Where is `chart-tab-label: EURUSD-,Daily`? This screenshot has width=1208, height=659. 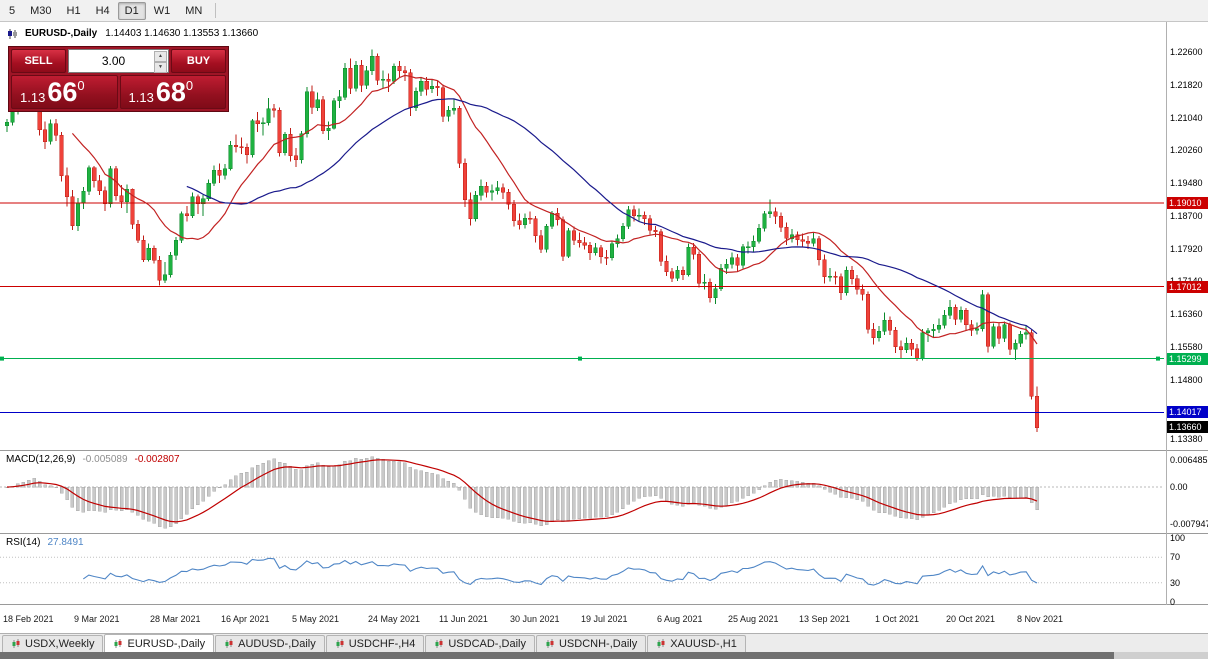 chart-tab-label: EURUSD-,Daily is located at coordinates (166, 643).